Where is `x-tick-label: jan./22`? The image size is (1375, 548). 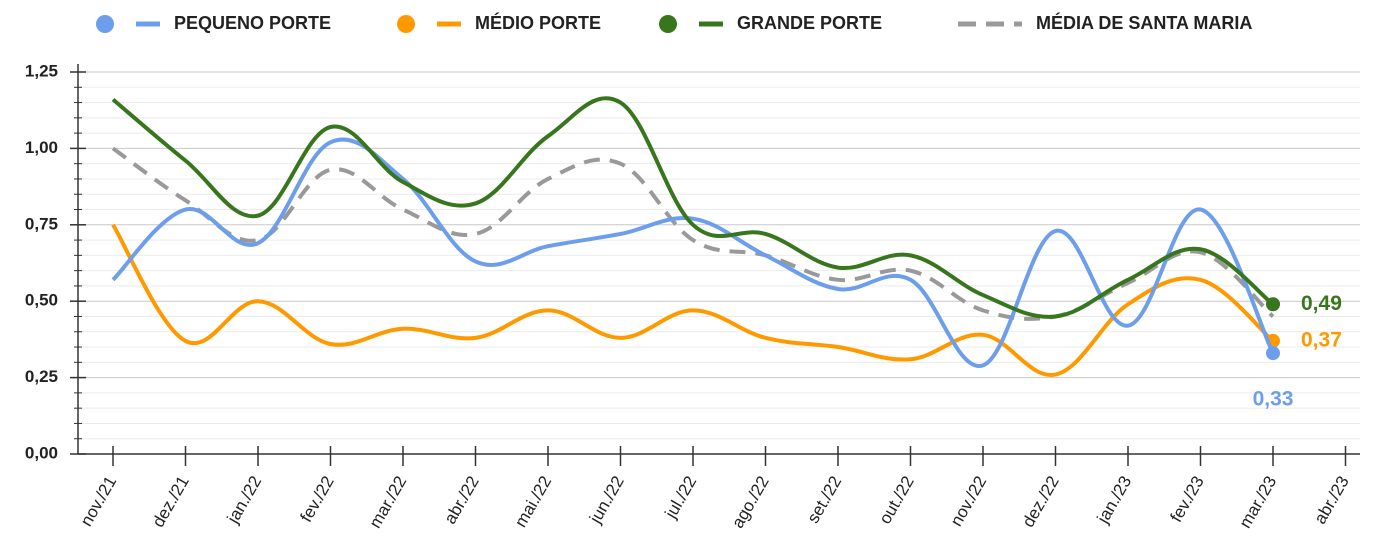 x-tick-label: jan./22 is located at coordinates (244, 500).